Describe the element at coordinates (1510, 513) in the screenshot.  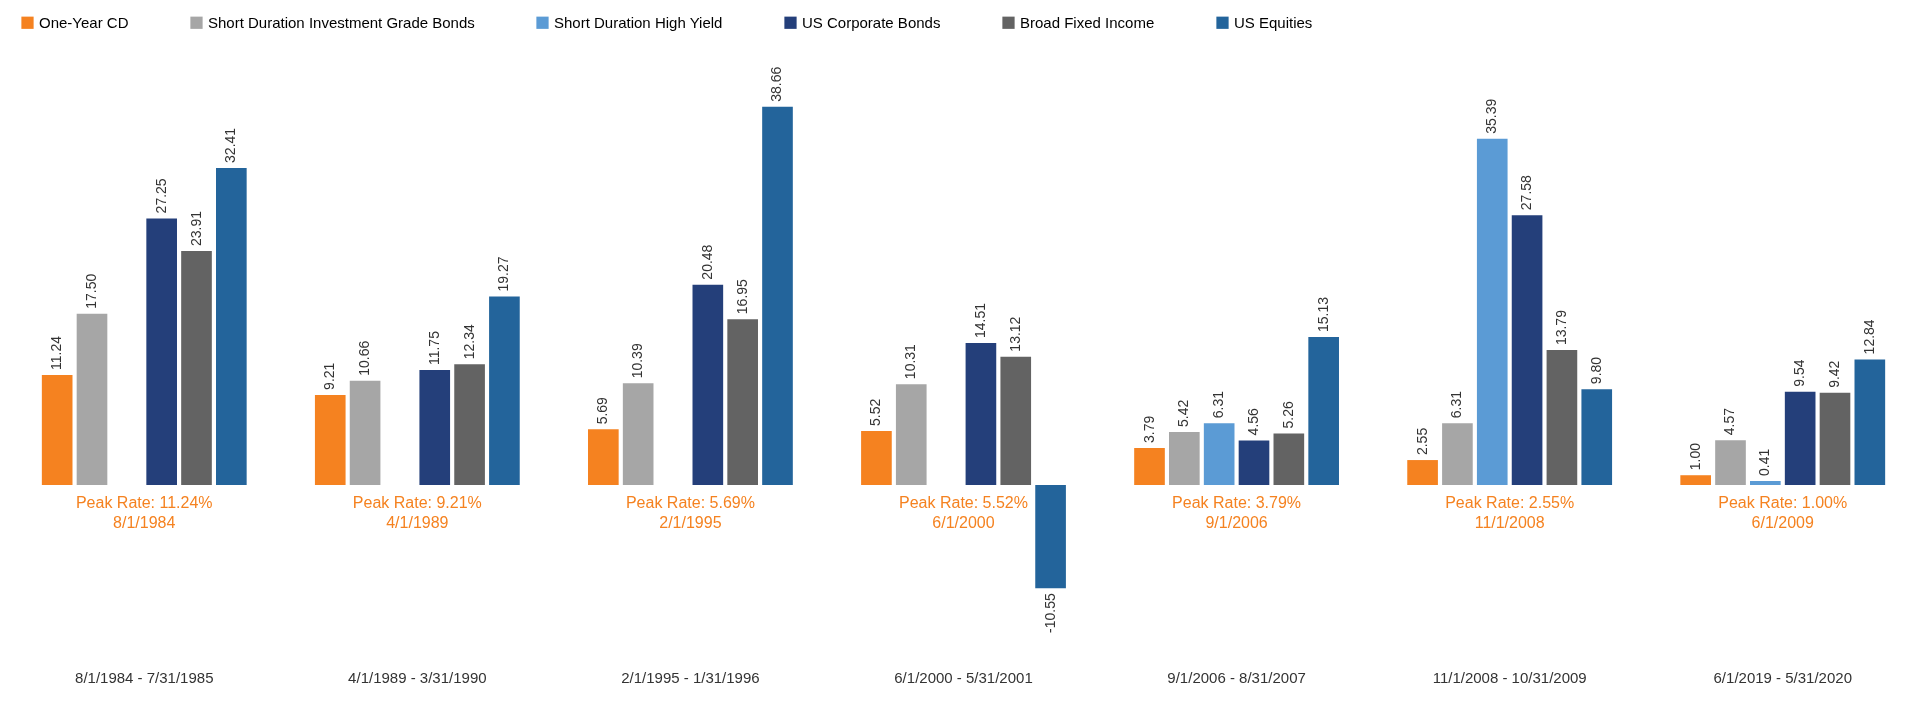
I see `annotation: Peak Rate: 2.55% 11/1/2008` at that location.